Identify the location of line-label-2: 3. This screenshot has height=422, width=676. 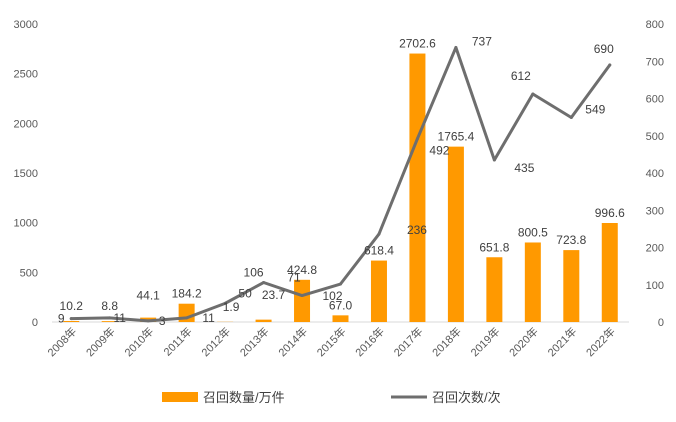
(162, 321).